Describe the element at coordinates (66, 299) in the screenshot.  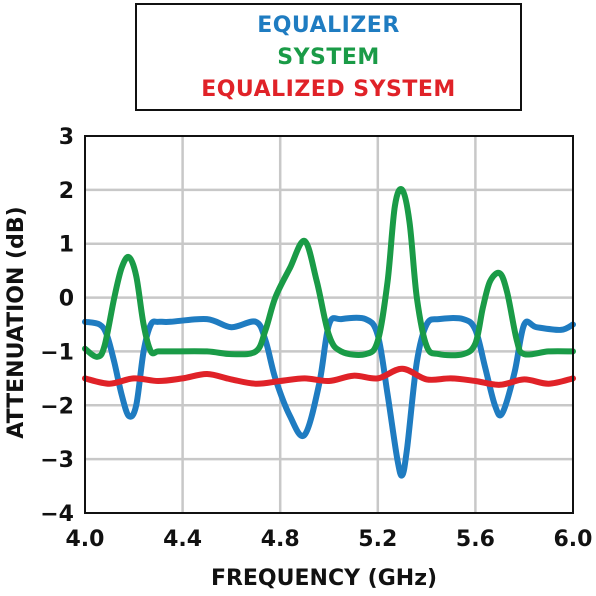
I see `y-tick-label: 0` at that location.